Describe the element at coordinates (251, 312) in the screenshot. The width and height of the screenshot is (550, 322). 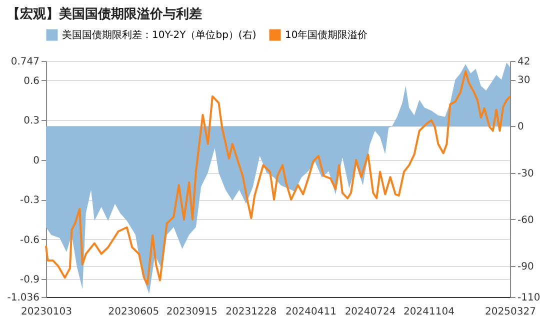
I see `x-tick-label: 20231228` at that location.